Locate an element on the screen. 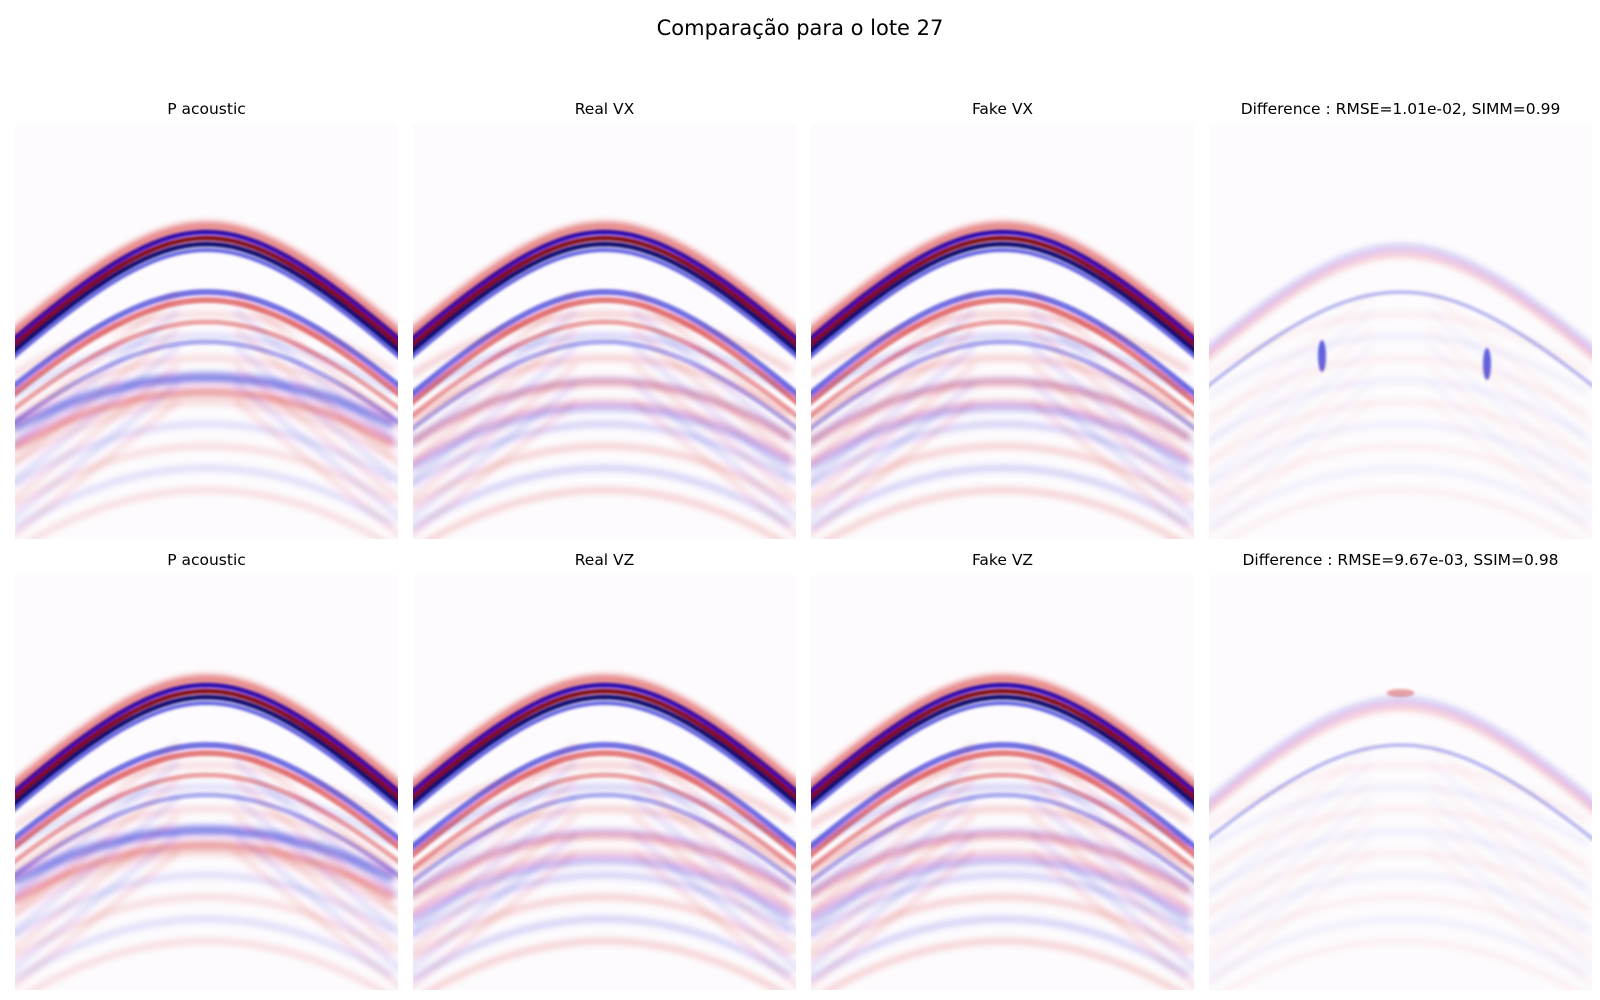 The width and height of the screenshot is (1600, 1000). subplot-panel: Real VX is located at coordinates (604, 319).